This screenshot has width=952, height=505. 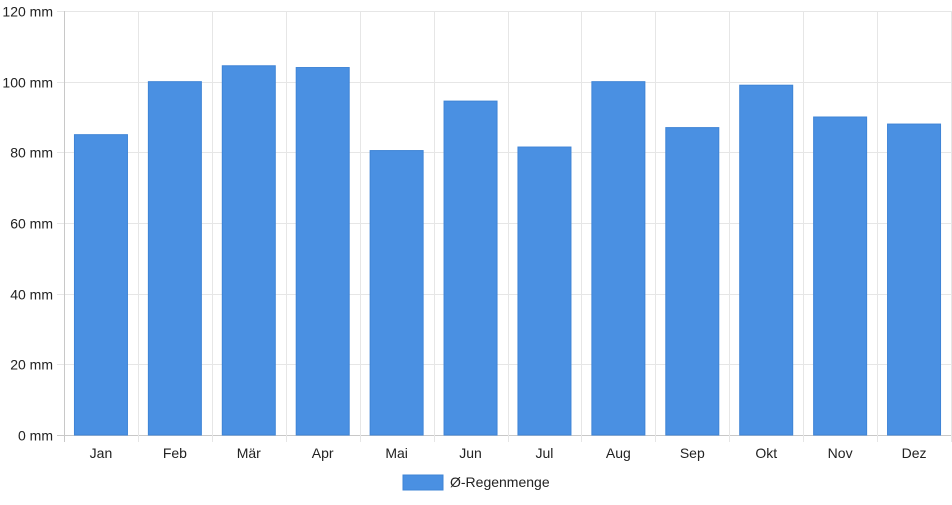 What do you see at coordinates (323, 453) in the screenshot?
I see `x-tick-label: Apr` at bounding box center [323, 453].